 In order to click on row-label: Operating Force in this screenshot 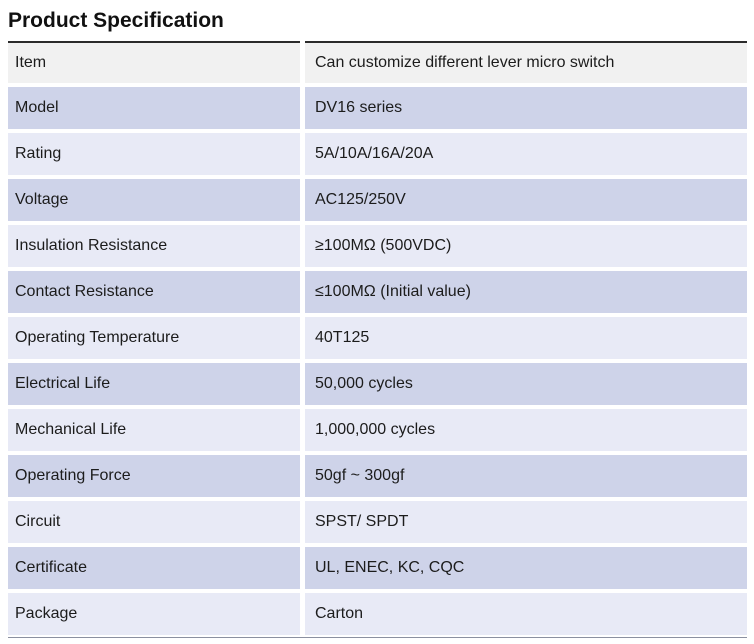, I will do `click(154, 476)`.